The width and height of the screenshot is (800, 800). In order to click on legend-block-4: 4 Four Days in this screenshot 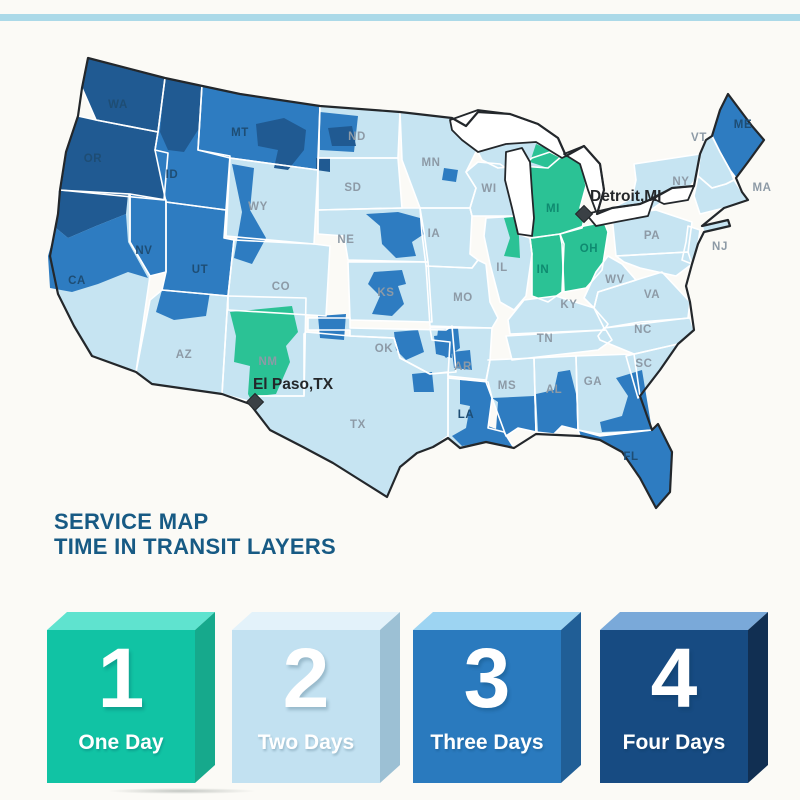, I will do `click(684, 697)`.